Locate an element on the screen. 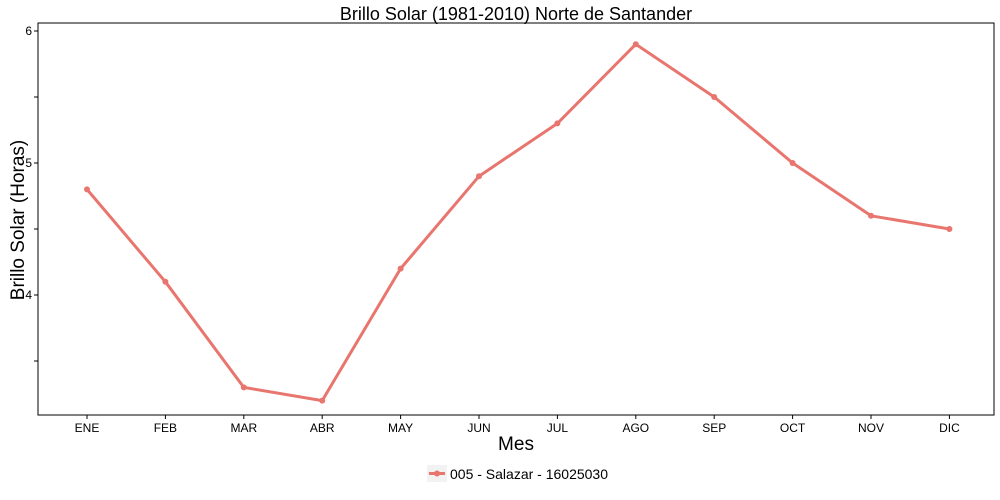 This screenshot has width=1000, height=500. x-tick-label: ABR is located at coordinates (322, 428).